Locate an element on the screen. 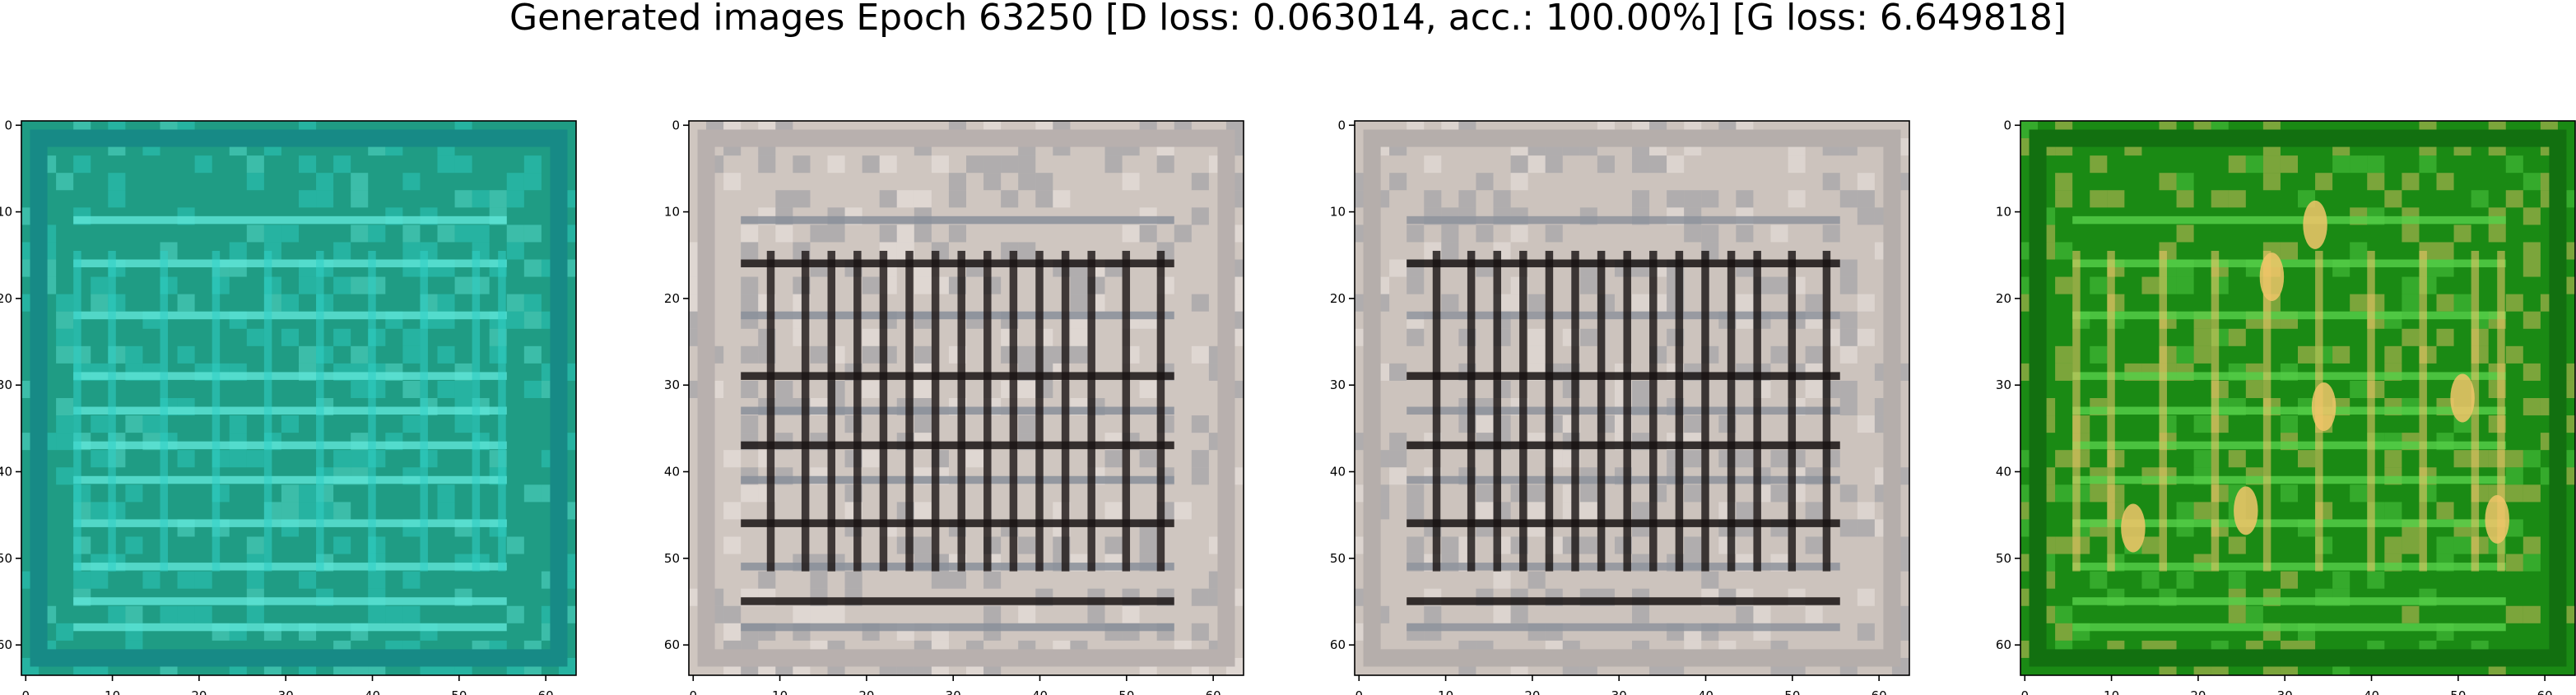  highlight-blobs is located at coordinates (2315, 376).